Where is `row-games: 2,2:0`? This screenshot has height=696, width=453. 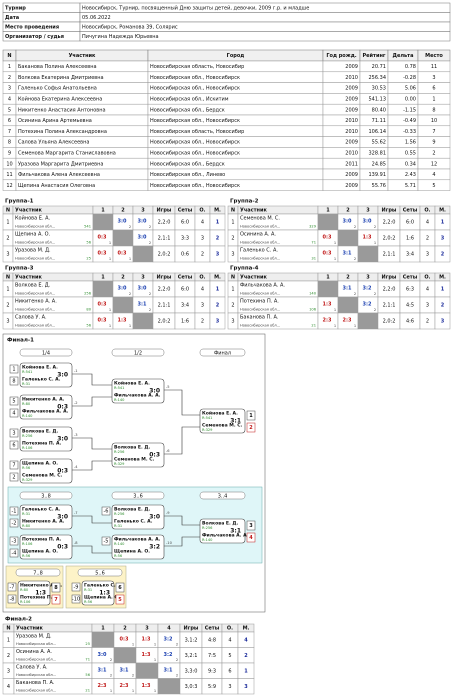 row-games: 2,2:0 is located at coordinates (389, 223).